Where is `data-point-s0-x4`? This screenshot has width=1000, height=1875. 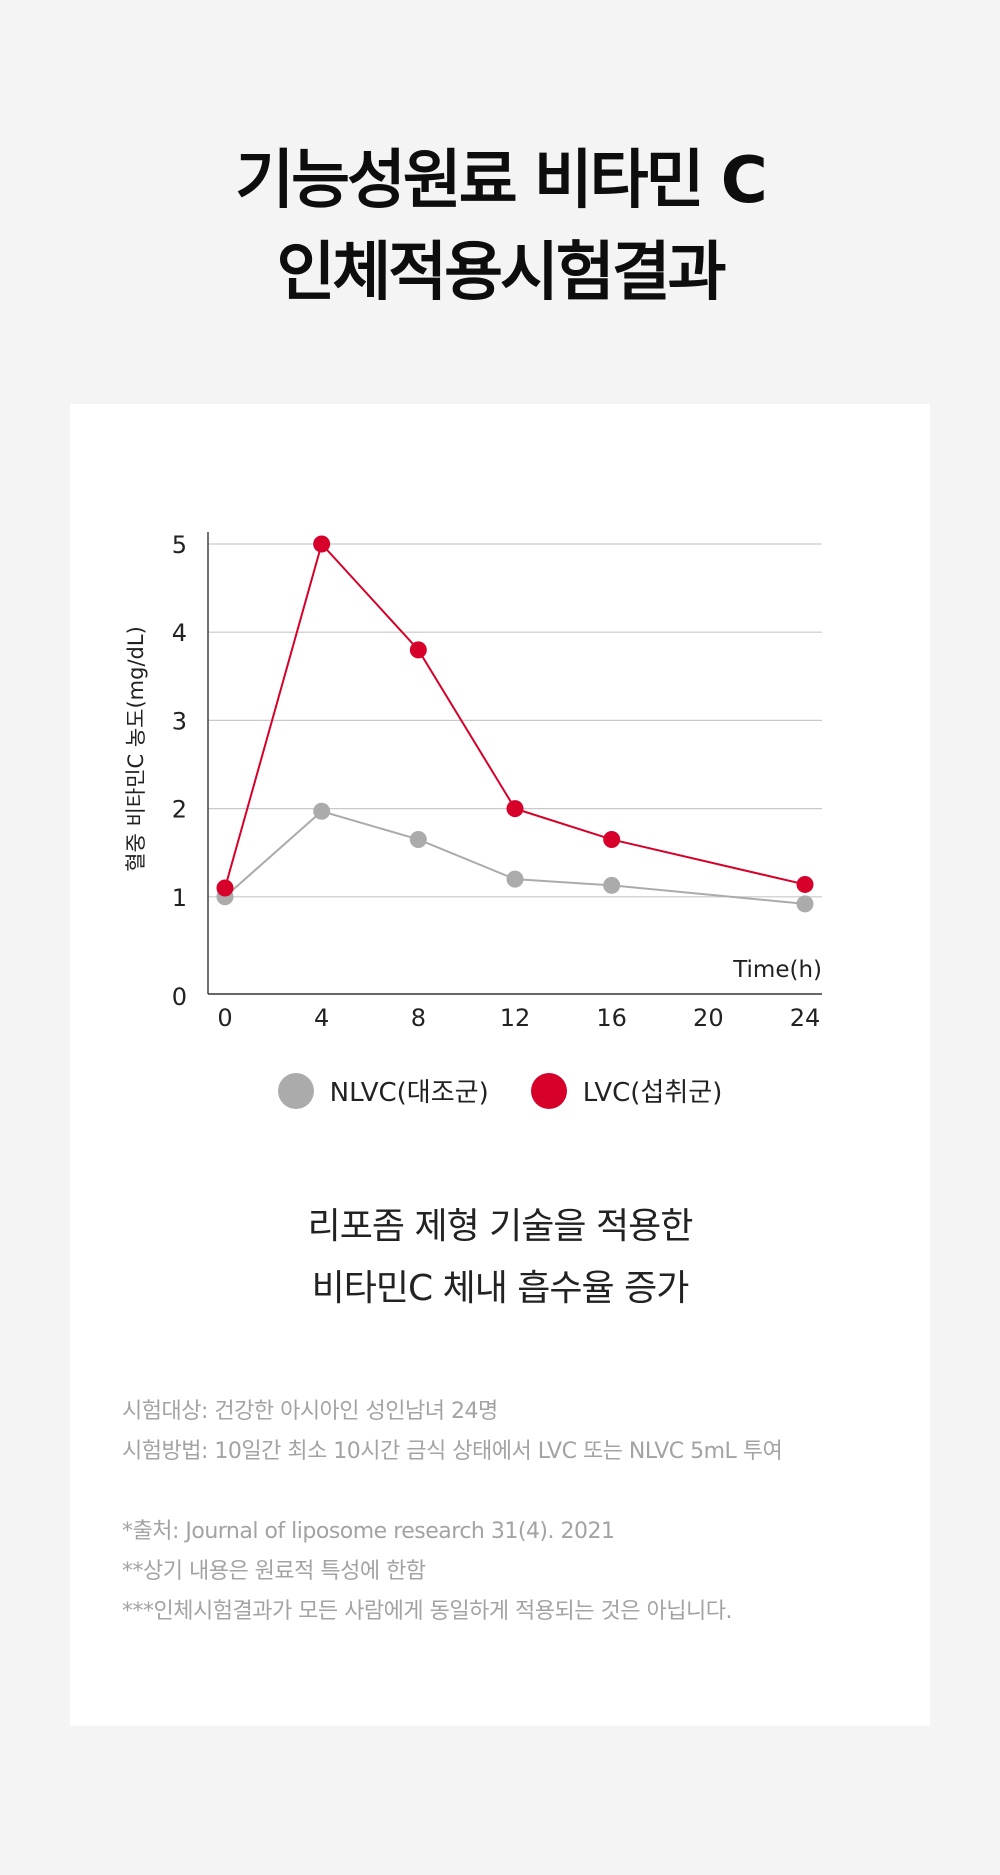 data-point-s0-x4 is located at coordinates (322, 811).